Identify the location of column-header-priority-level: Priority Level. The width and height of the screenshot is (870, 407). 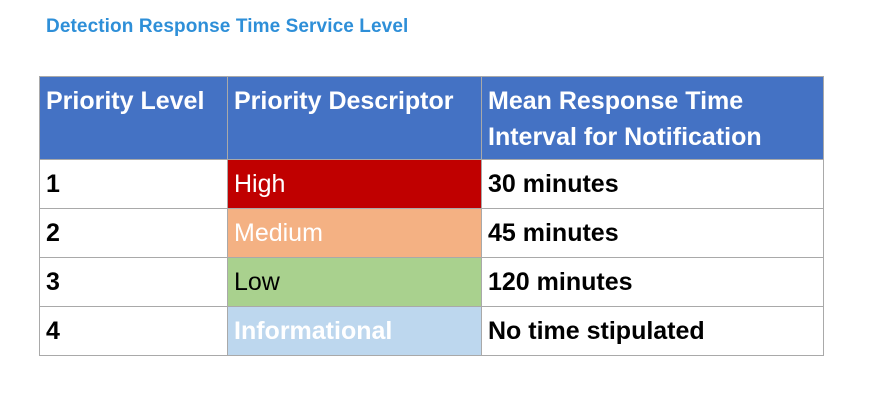
(133, 118).